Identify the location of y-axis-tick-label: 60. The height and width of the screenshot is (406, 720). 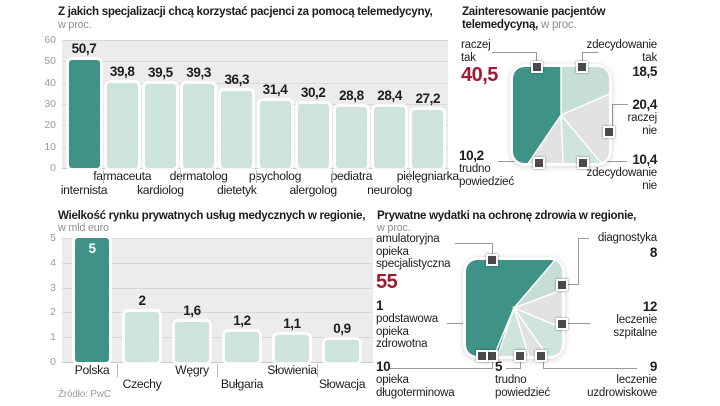
(50, 40).